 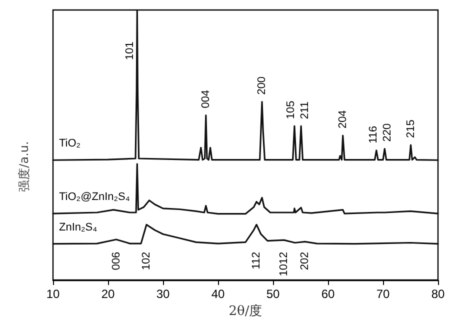 I want to click on x-tick-label: 10, so click(x=53, y=294).